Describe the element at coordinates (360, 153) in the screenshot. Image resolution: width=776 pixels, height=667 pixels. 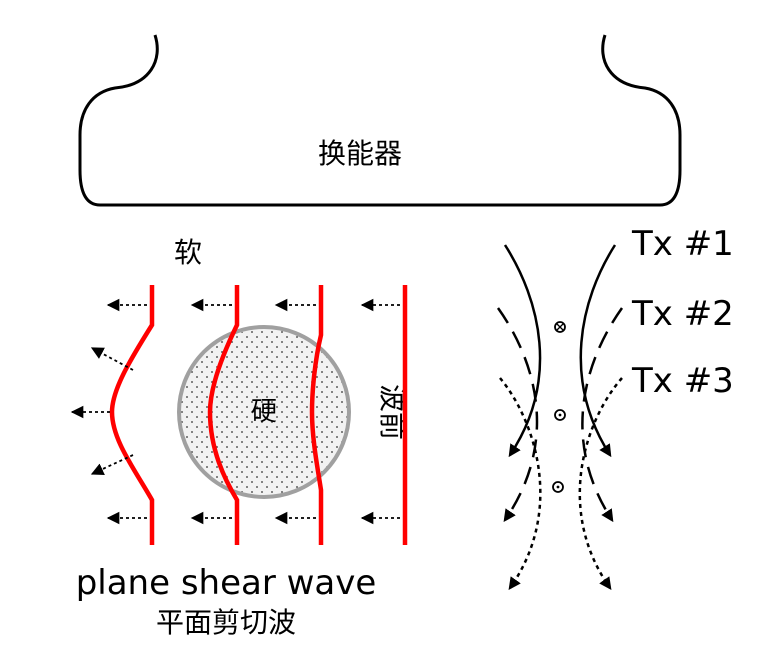
I see `transducer-label: 换能器` at that location.